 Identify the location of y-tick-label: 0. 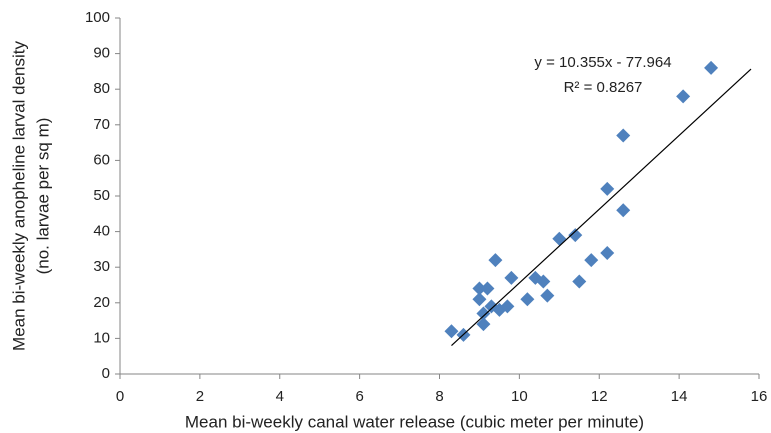
(106, 373).